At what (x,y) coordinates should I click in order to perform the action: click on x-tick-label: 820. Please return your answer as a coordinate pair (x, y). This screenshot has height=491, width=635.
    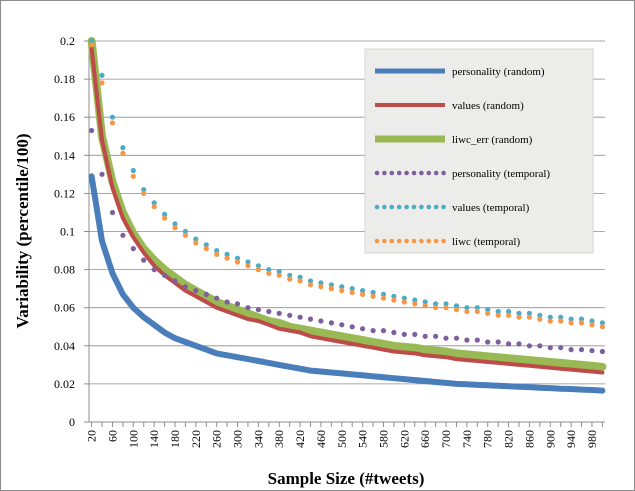
    Looking at the image, I should click on (509, 439).